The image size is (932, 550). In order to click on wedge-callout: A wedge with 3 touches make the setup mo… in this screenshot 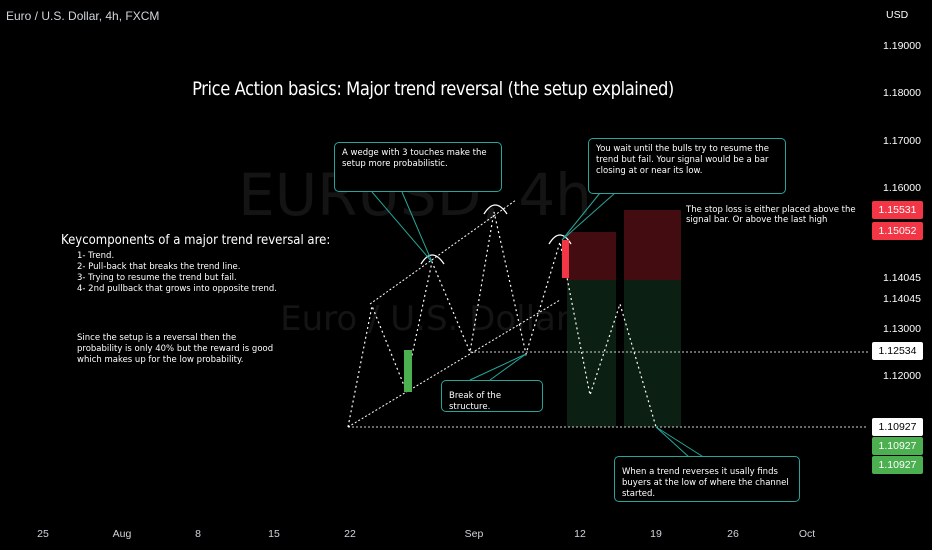, I will do `click(418, 167)`.